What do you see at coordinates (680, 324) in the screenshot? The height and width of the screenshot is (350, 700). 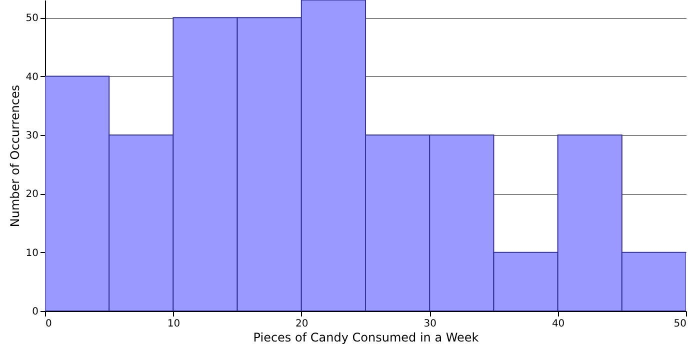 I see `x-tick-label: 50` at bounding box center [680, 324].